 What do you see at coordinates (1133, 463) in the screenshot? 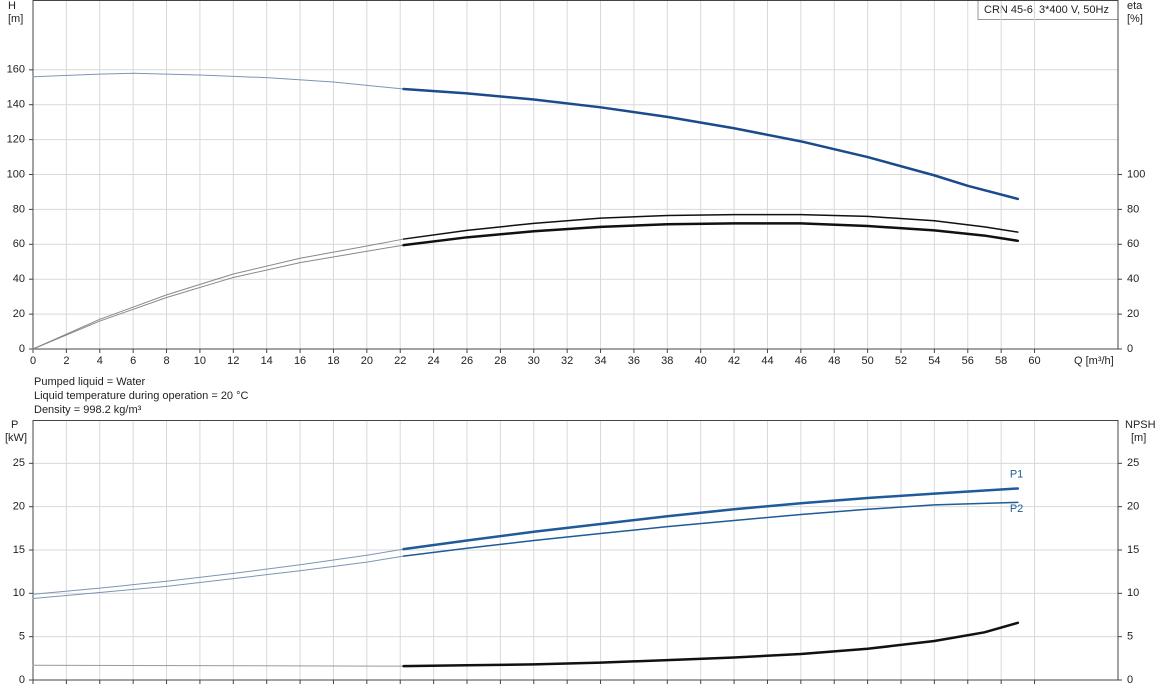
I see `y2-tick-label: 25` at bounding box center [1133, 463].